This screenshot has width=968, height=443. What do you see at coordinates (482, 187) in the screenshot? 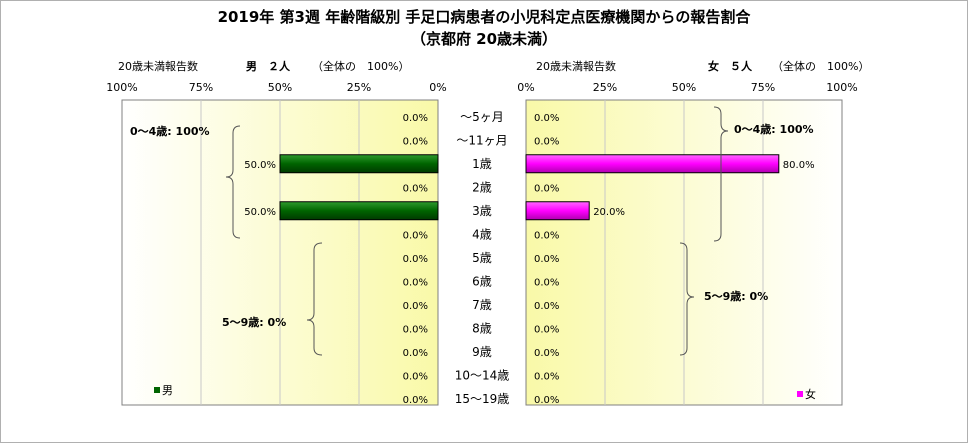
I see `age-category-label: 2歳` at bounding box center [482, 187].